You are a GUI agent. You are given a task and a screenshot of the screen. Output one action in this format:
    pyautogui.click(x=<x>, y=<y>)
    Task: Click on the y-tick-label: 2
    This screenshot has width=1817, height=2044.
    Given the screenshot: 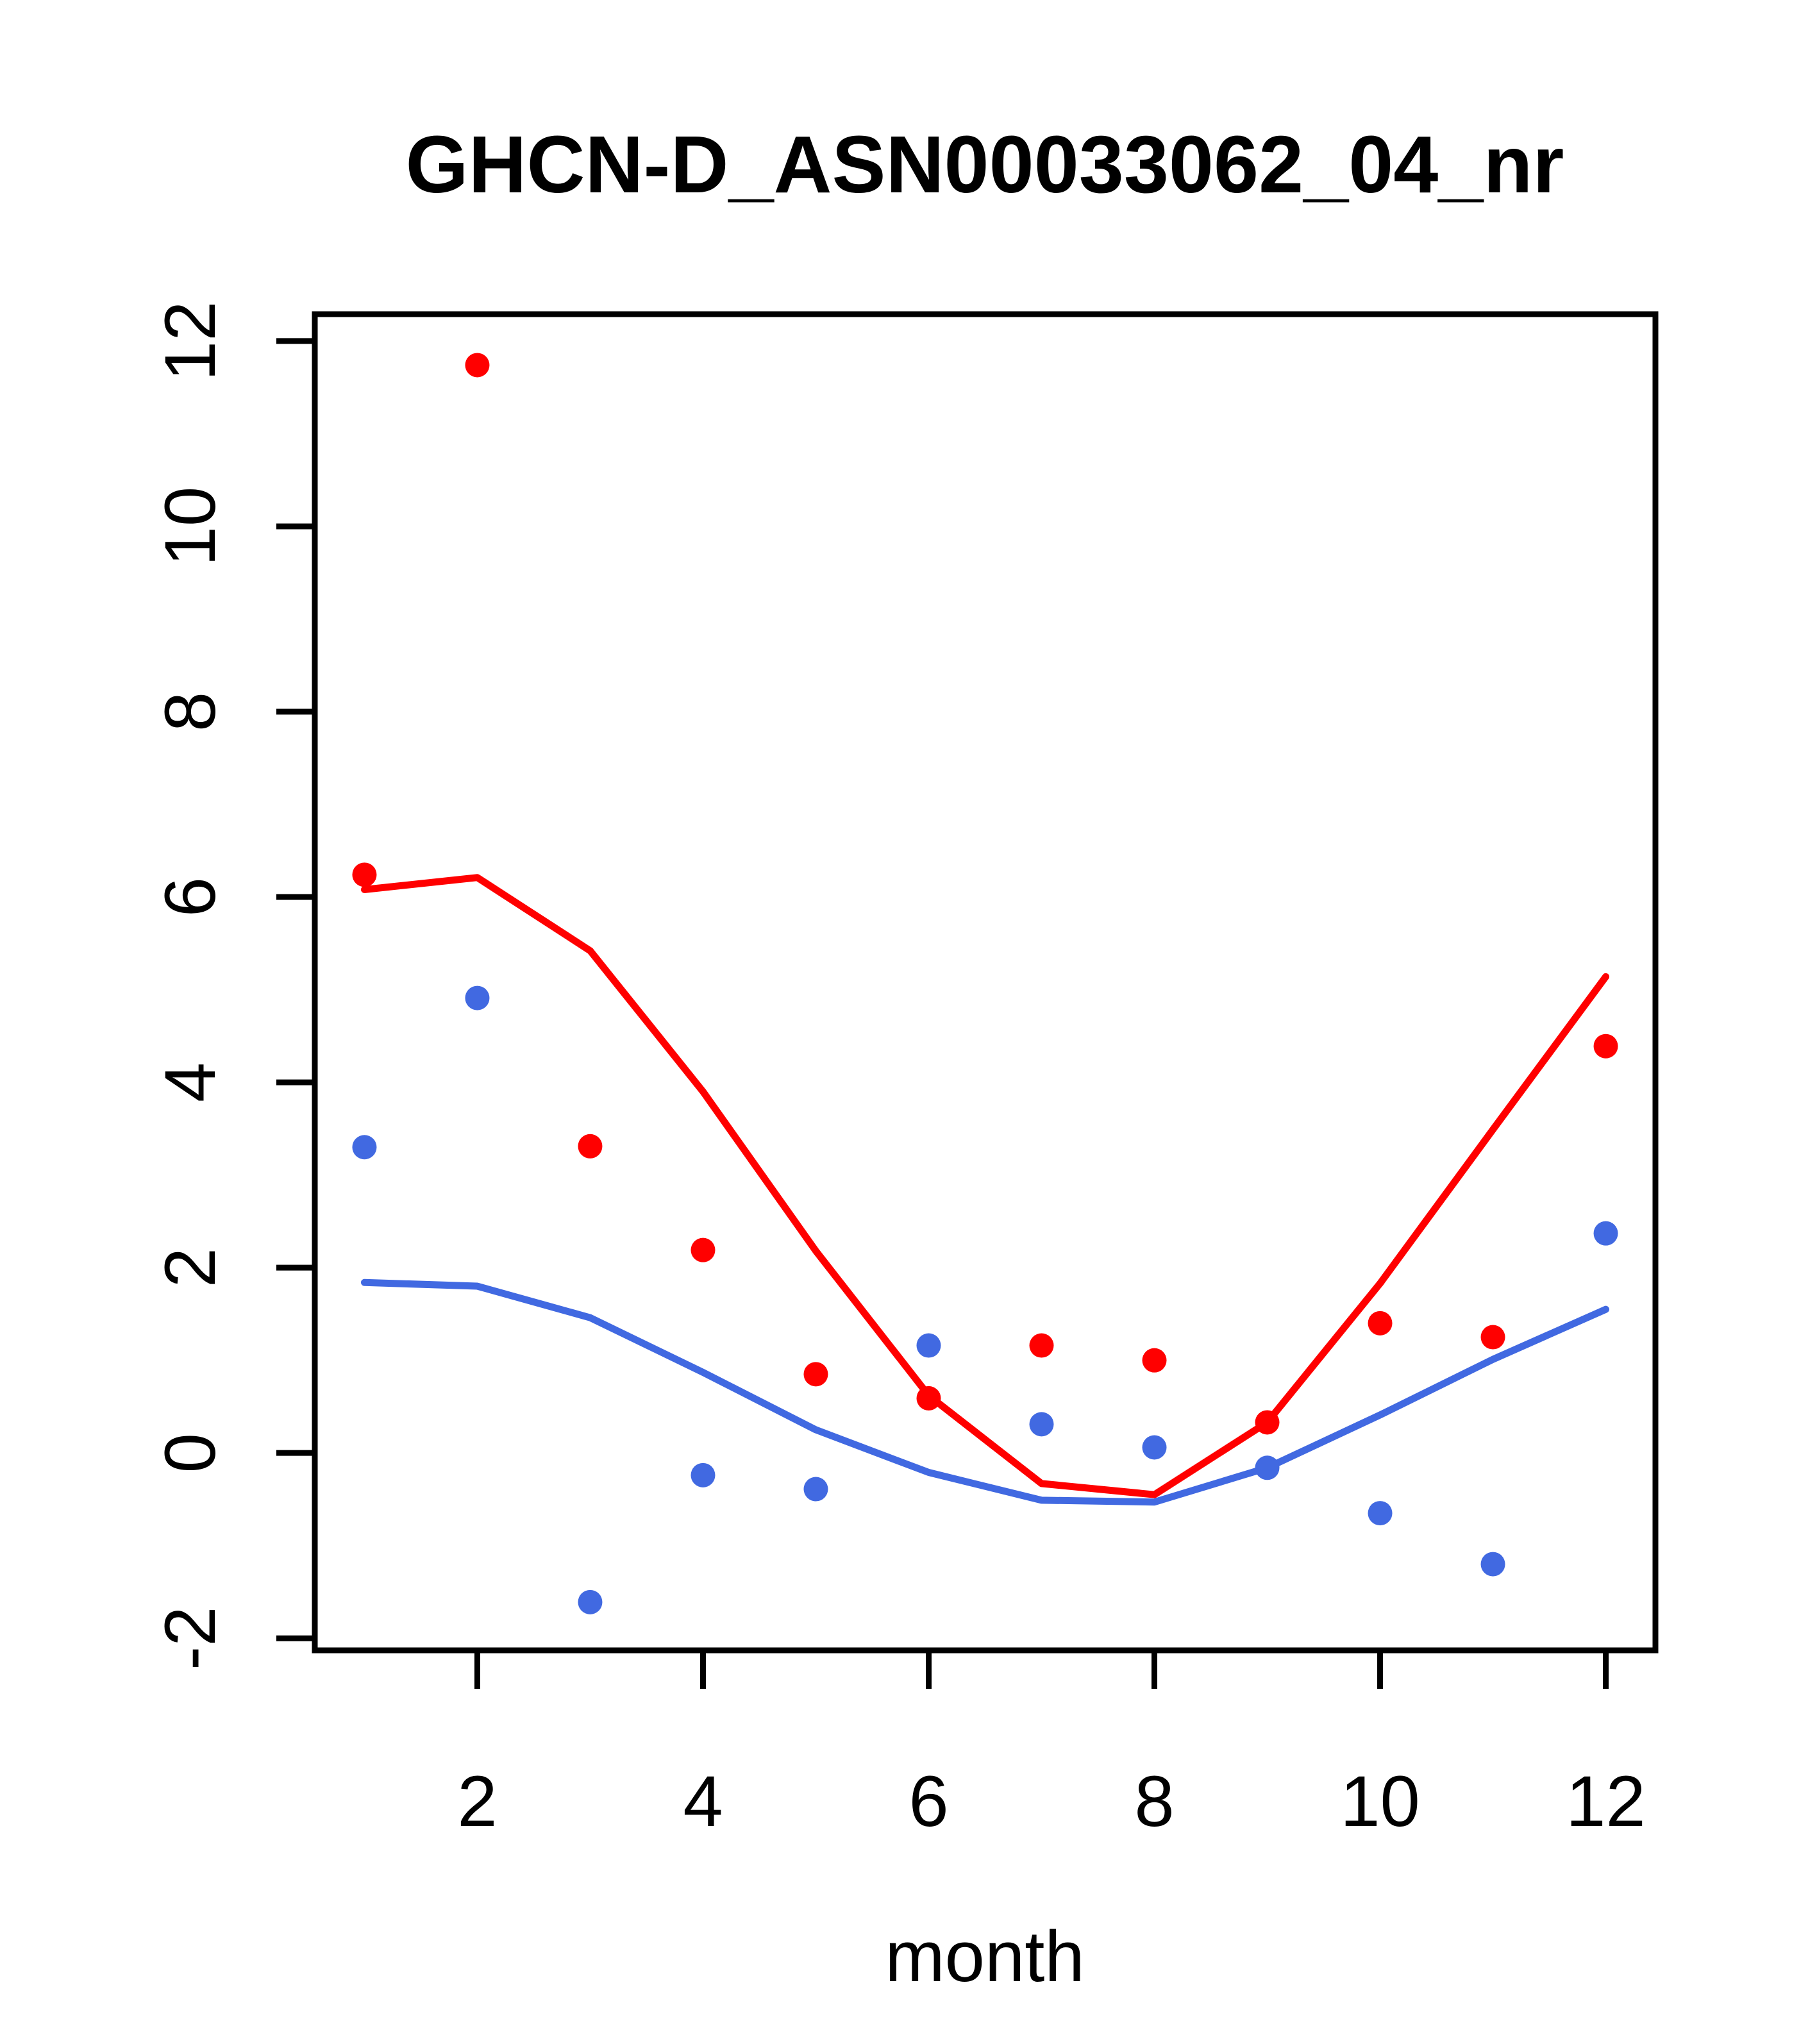 What is the action you would take?
    pyautogui.click(x=190, y=1267)
    